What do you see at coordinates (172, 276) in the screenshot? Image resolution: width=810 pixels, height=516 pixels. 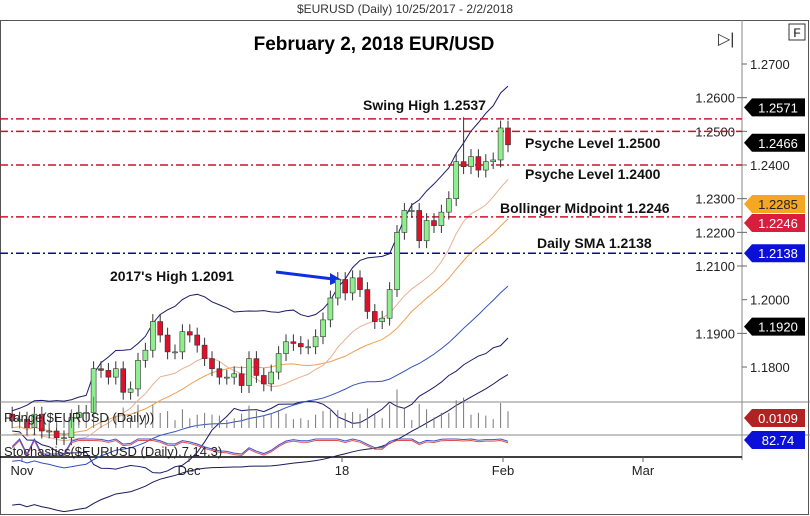 I see `annotation-label: 2017's High 1.2091` at bounding box center [172, 276].